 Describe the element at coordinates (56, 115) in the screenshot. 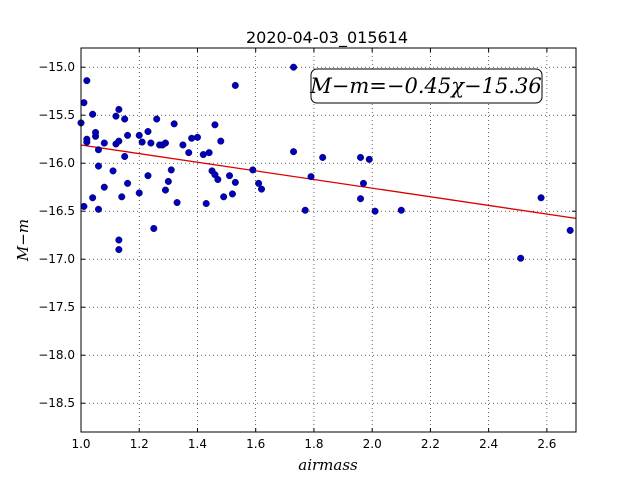

I see `y-tick-label: −15.5` at that location.